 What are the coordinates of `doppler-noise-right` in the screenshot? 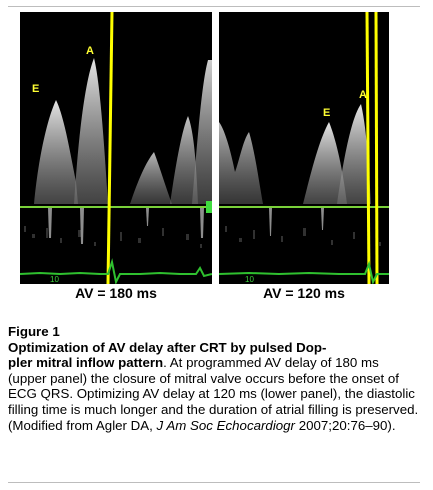 It's located at (303, 236).